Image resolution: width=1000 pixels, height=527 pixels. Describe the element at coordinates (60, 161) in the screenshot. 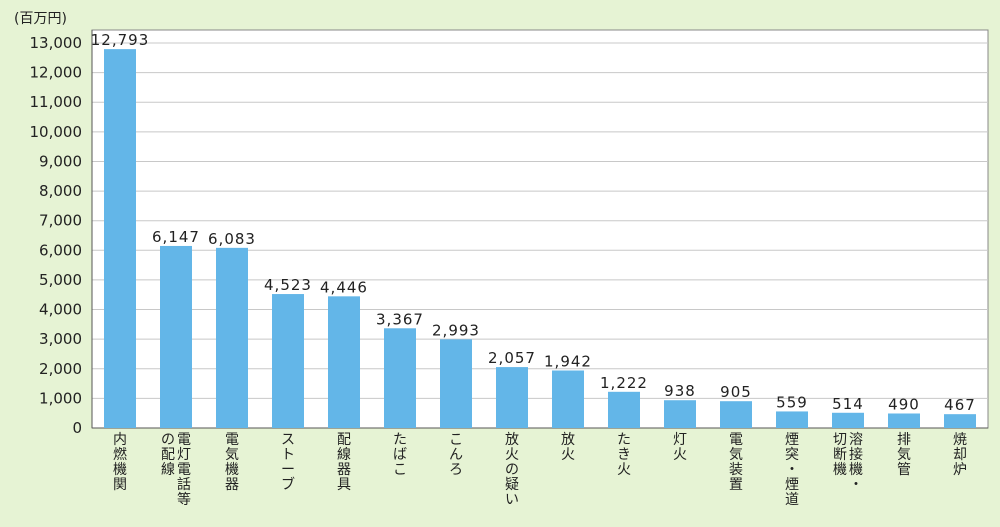

I see `y-tick-label: 9,000` at that location.